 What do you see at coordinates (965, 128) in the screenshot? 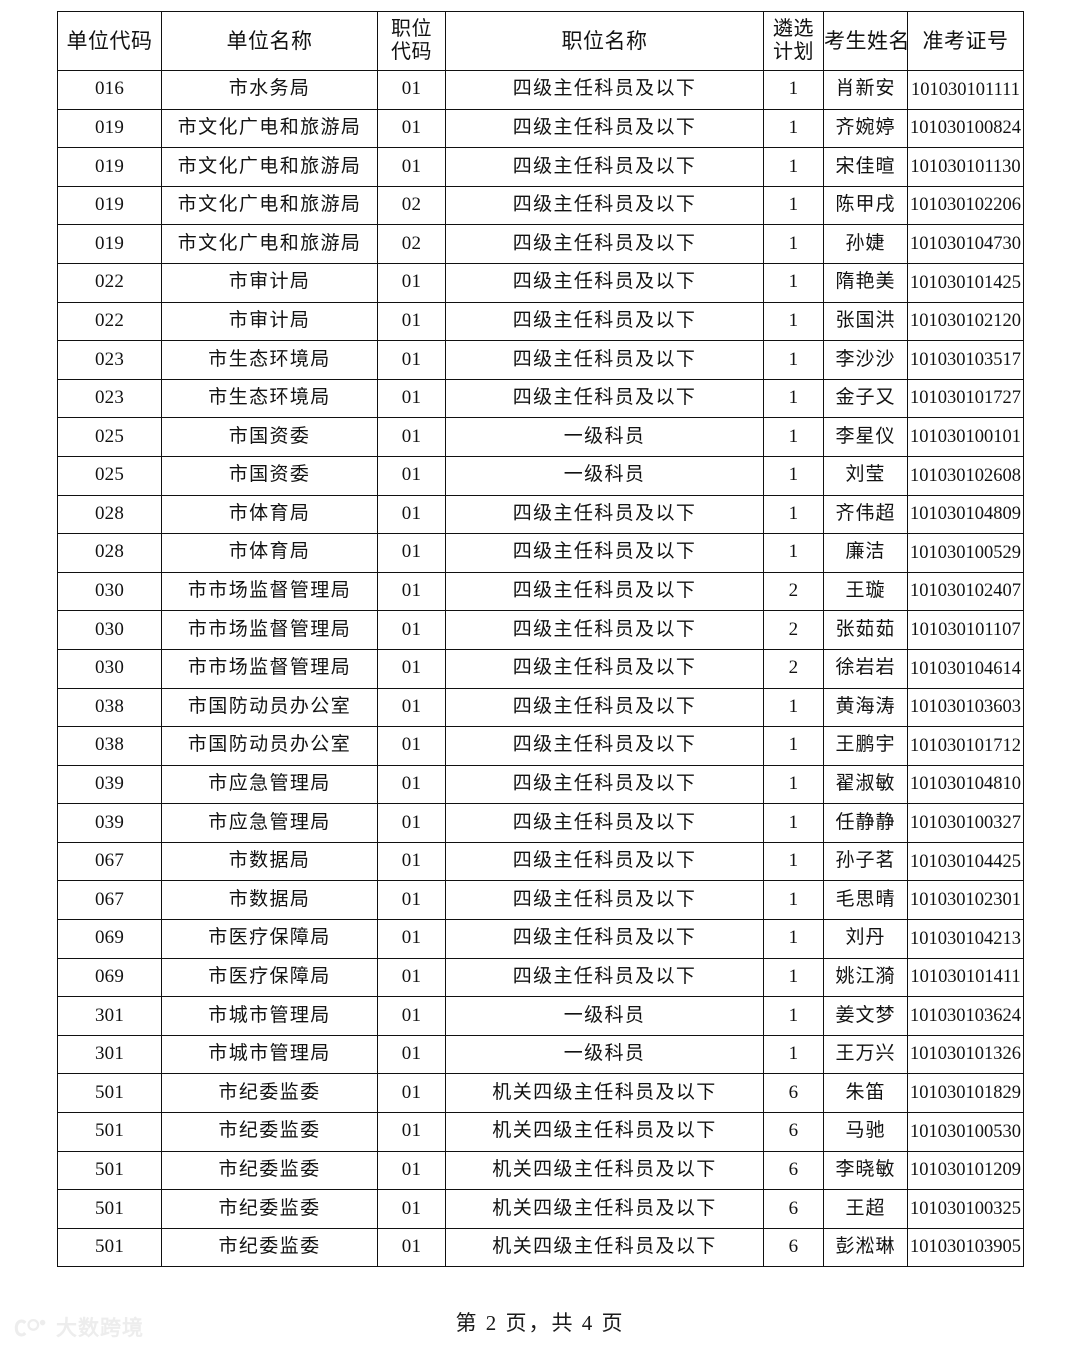
I see `cell-ticket: 101030100824` at bounding box center [965, 128].